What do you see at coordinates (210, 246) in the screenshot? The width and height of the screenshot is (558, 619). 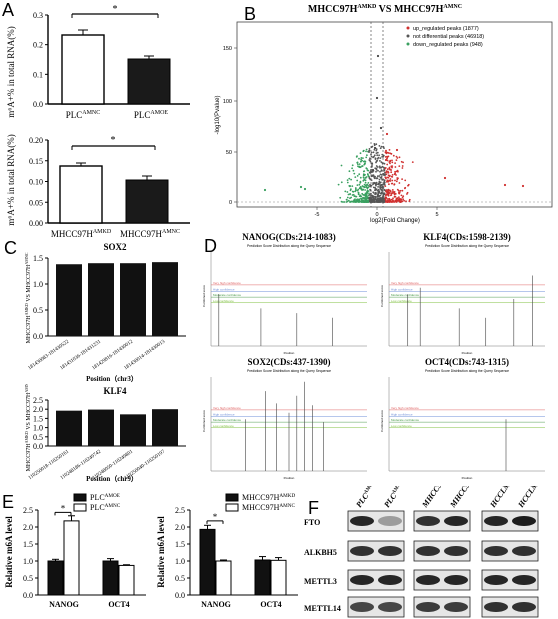 I see `panel-label-d: D` at bounding box center [210, 246].